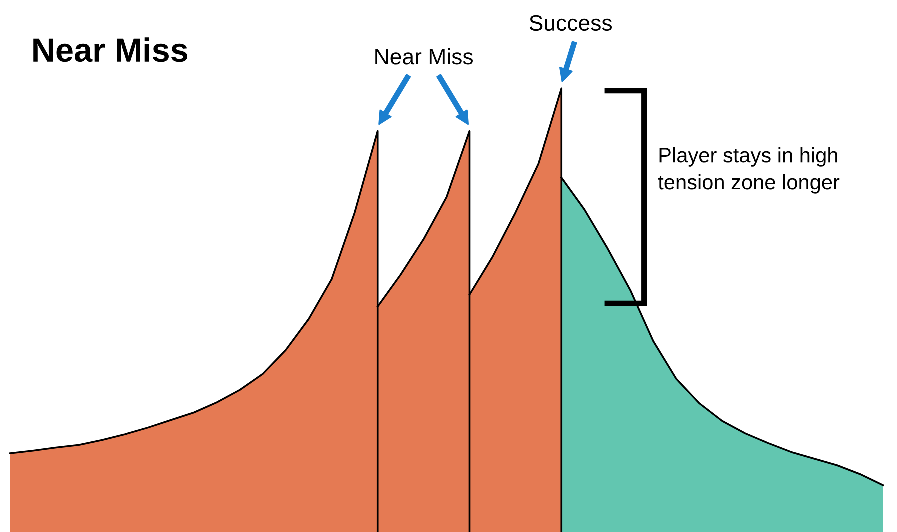  I want to click on chart-title: Near Miss, so click(111, 50).